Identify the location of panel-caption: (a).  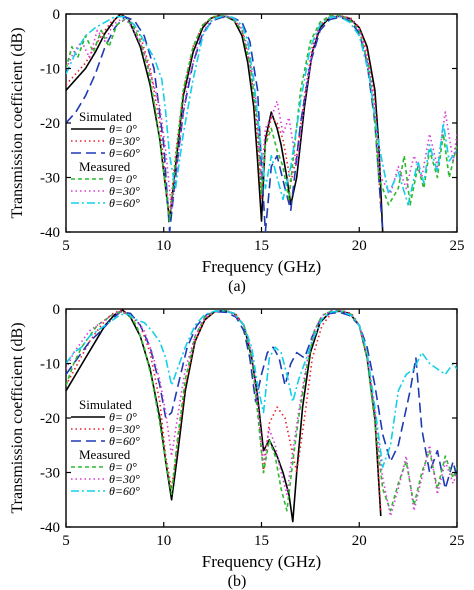
(237, 286).